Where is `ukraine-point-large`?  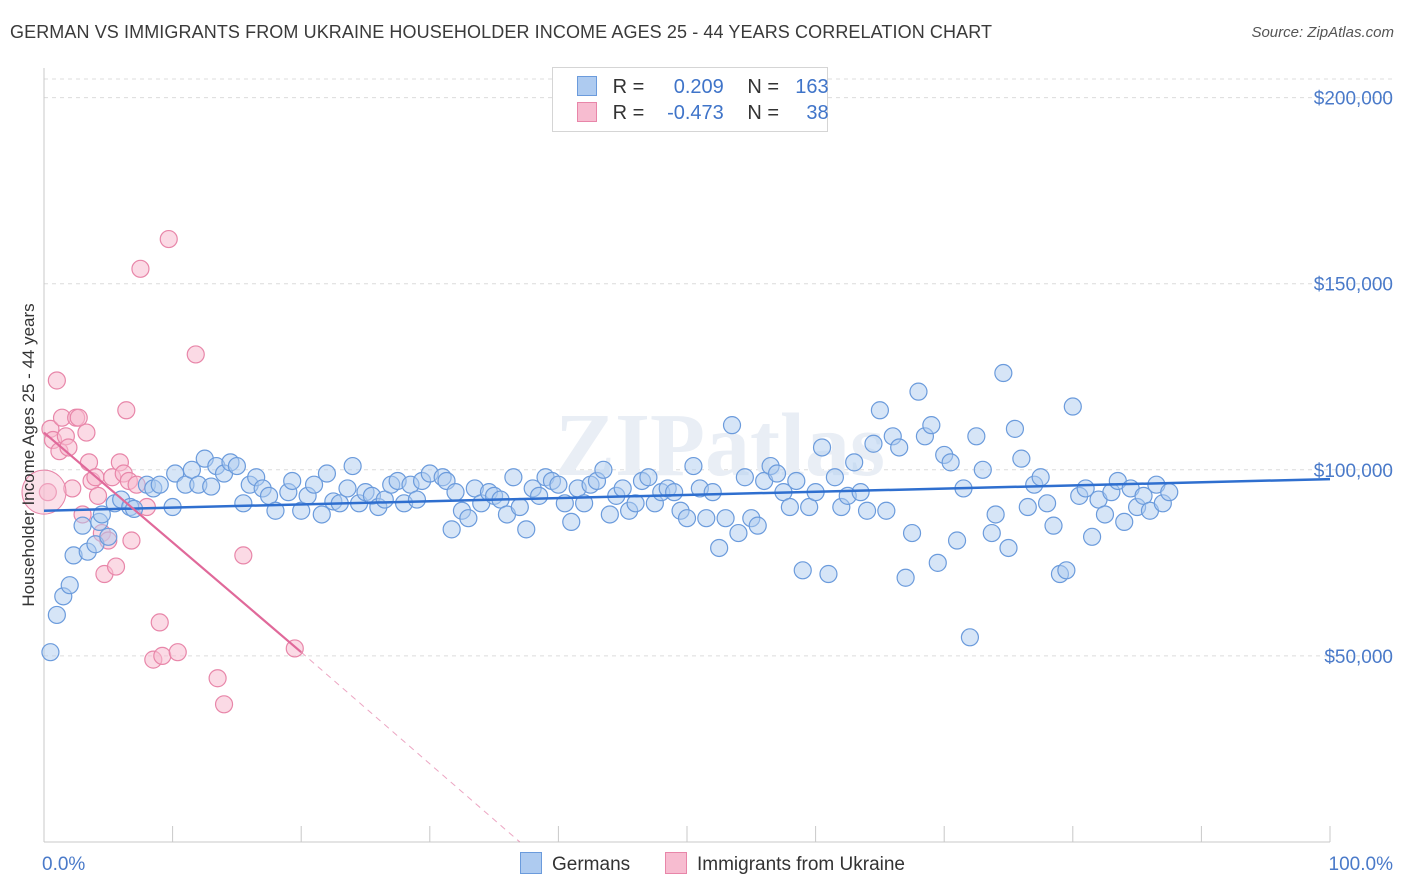
ukraine-point-large is located at coordinates (44, 492).